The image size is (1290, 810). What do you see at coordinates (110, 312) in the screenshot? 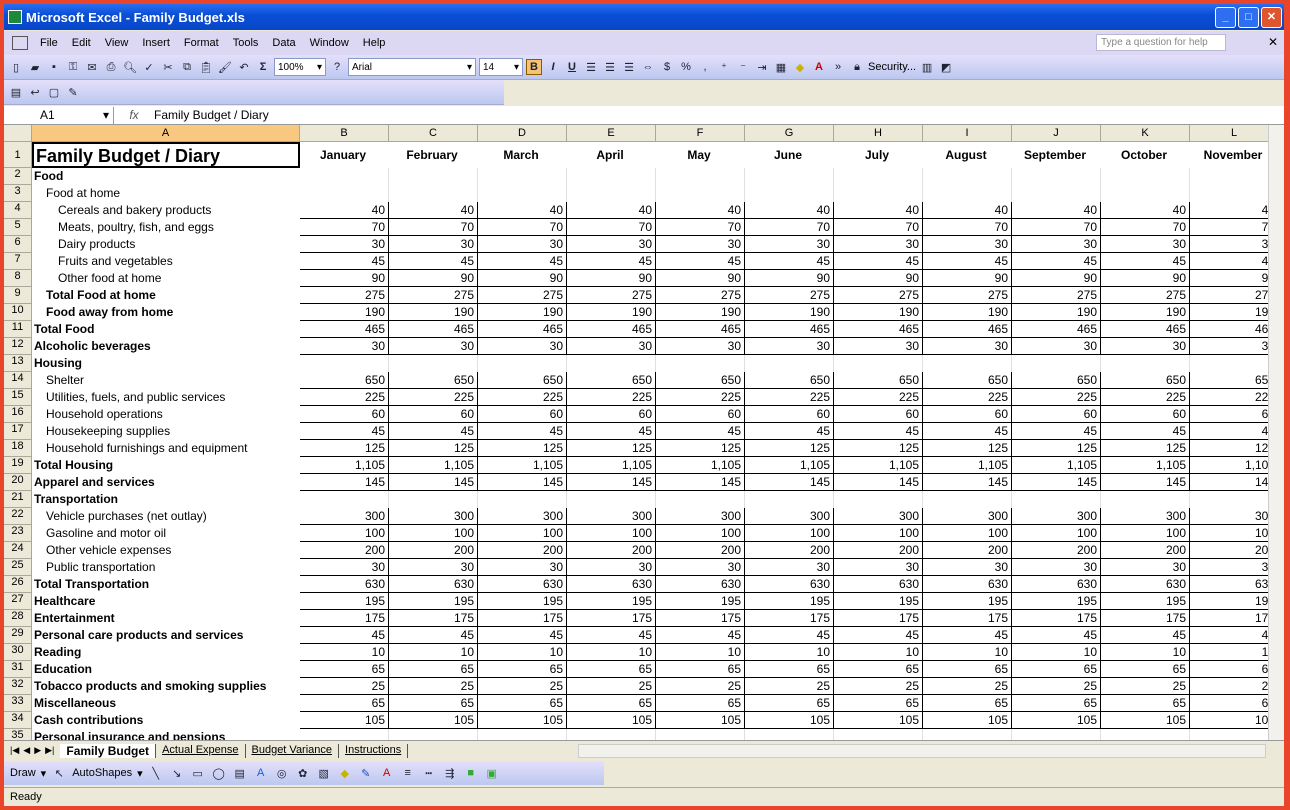
I see `row-label-cell: Food away from home` at bounding box center [110, 312].